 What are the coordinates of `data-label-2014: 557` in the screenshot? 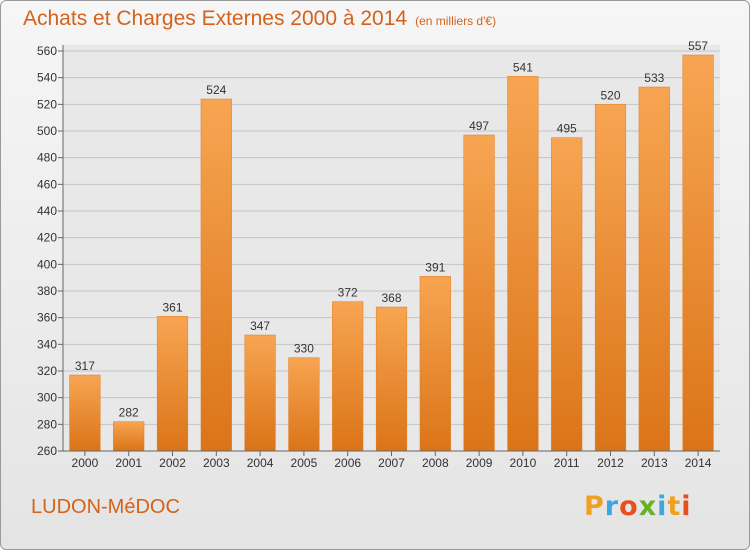 It's located at (698, 46).